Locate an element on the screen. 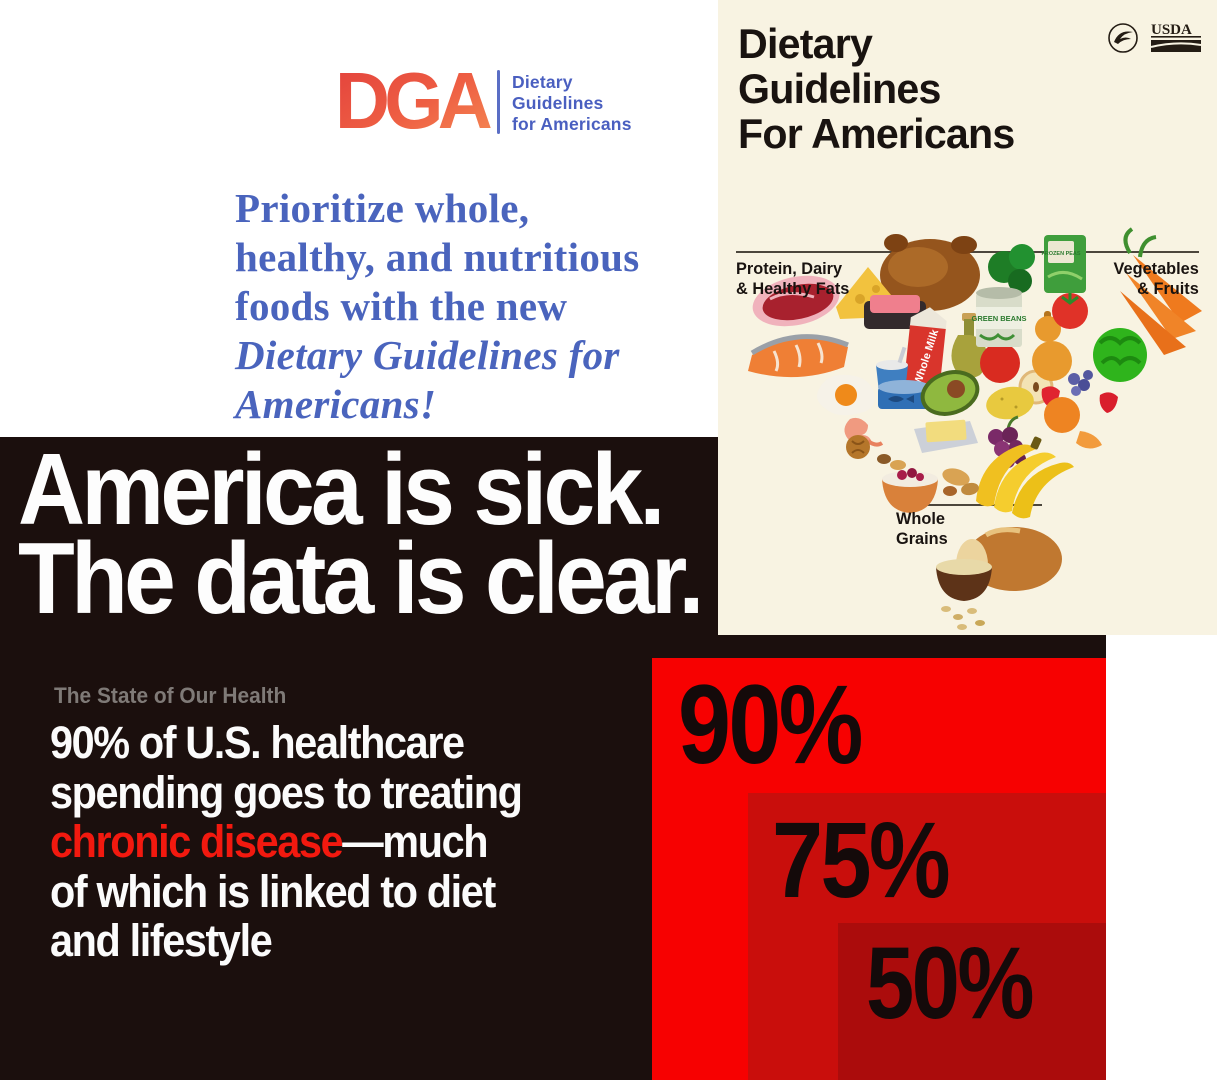 The height and width of the screenshot is (1080, 1217). square-50-percent: 50% is located at coordinates (972, 1001).